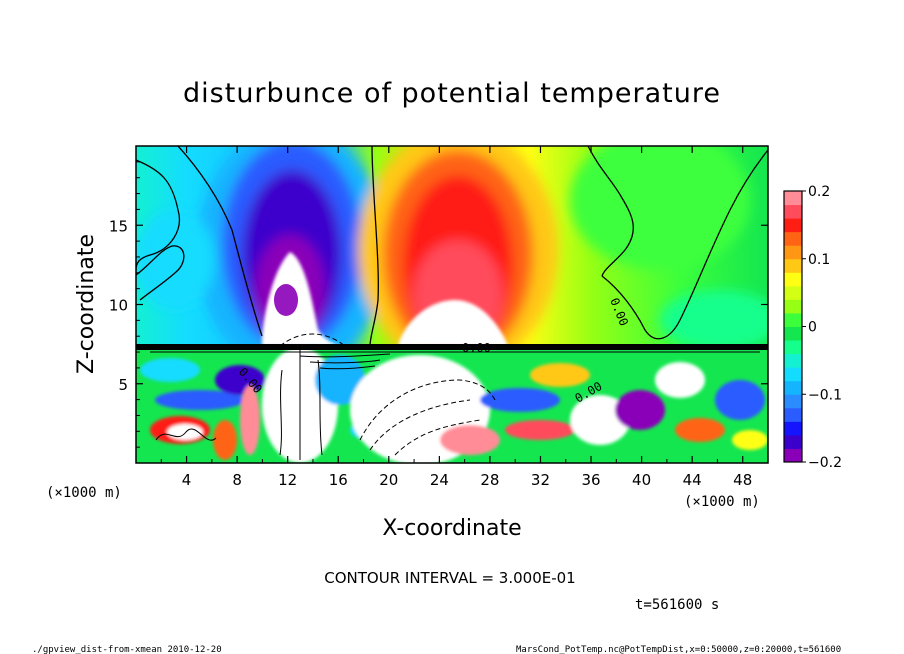 The height and width of the screenshot is (654, 904). What do you see at coordinates (641, 480) in the screenshot?
I see `x-tick-label: 40` at bounding box center [641, 480].